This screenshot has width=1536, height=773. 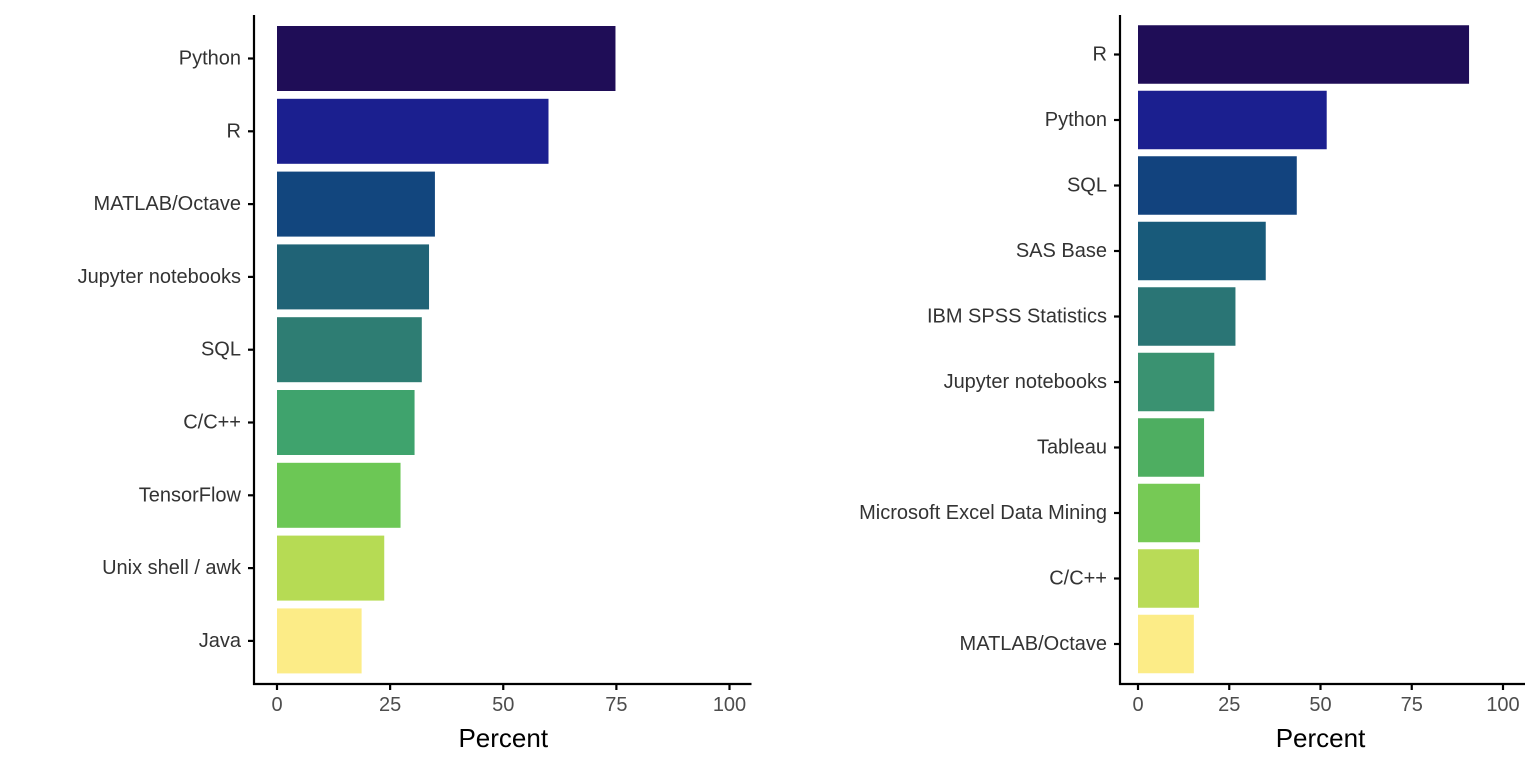 I want to click on bar-java, so click(x=319, y=641).